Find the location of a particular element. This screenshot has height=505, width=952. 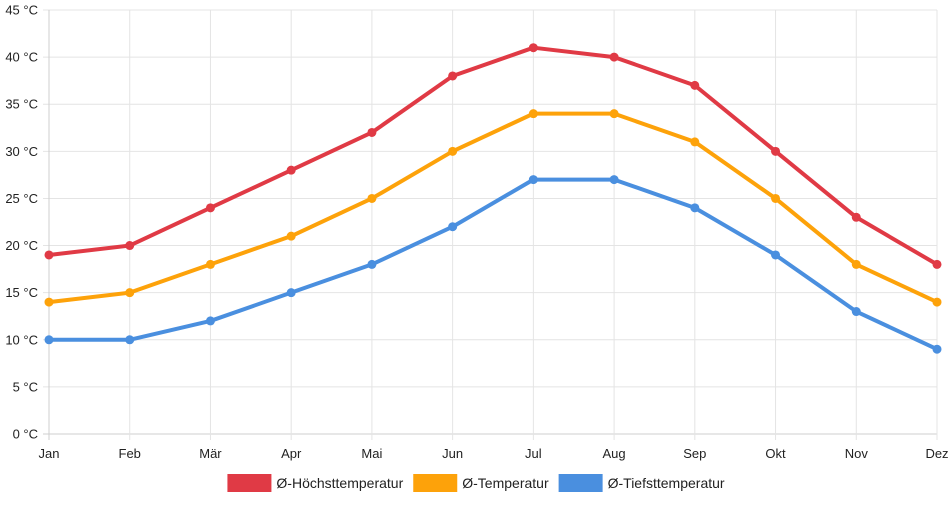

x-tick-label: Okt is located at coordinates (775, 453).